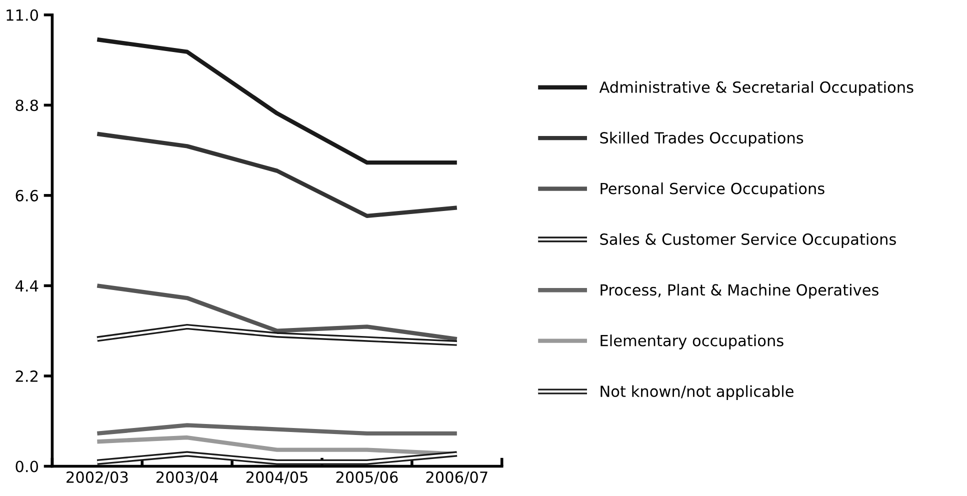 The image size is (967, 496). I want to click on y-tick-label: 2.2, so click(27, 376).